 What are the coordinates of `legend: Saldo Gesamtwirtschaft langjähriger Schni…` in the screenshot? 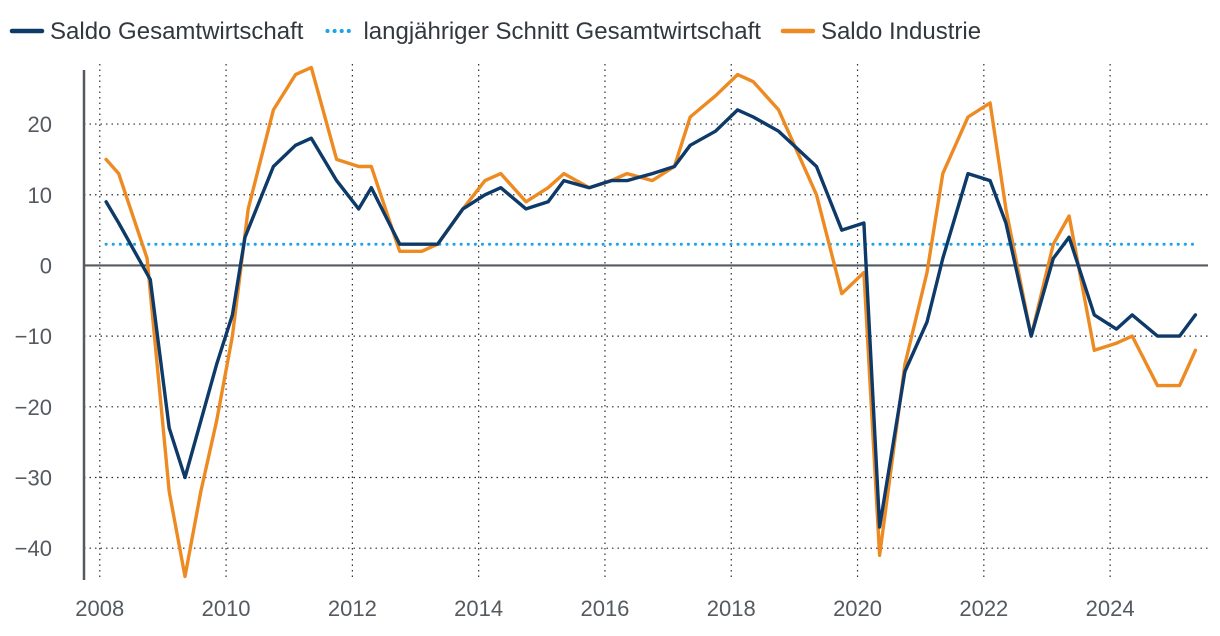 It's located at (495, 31).